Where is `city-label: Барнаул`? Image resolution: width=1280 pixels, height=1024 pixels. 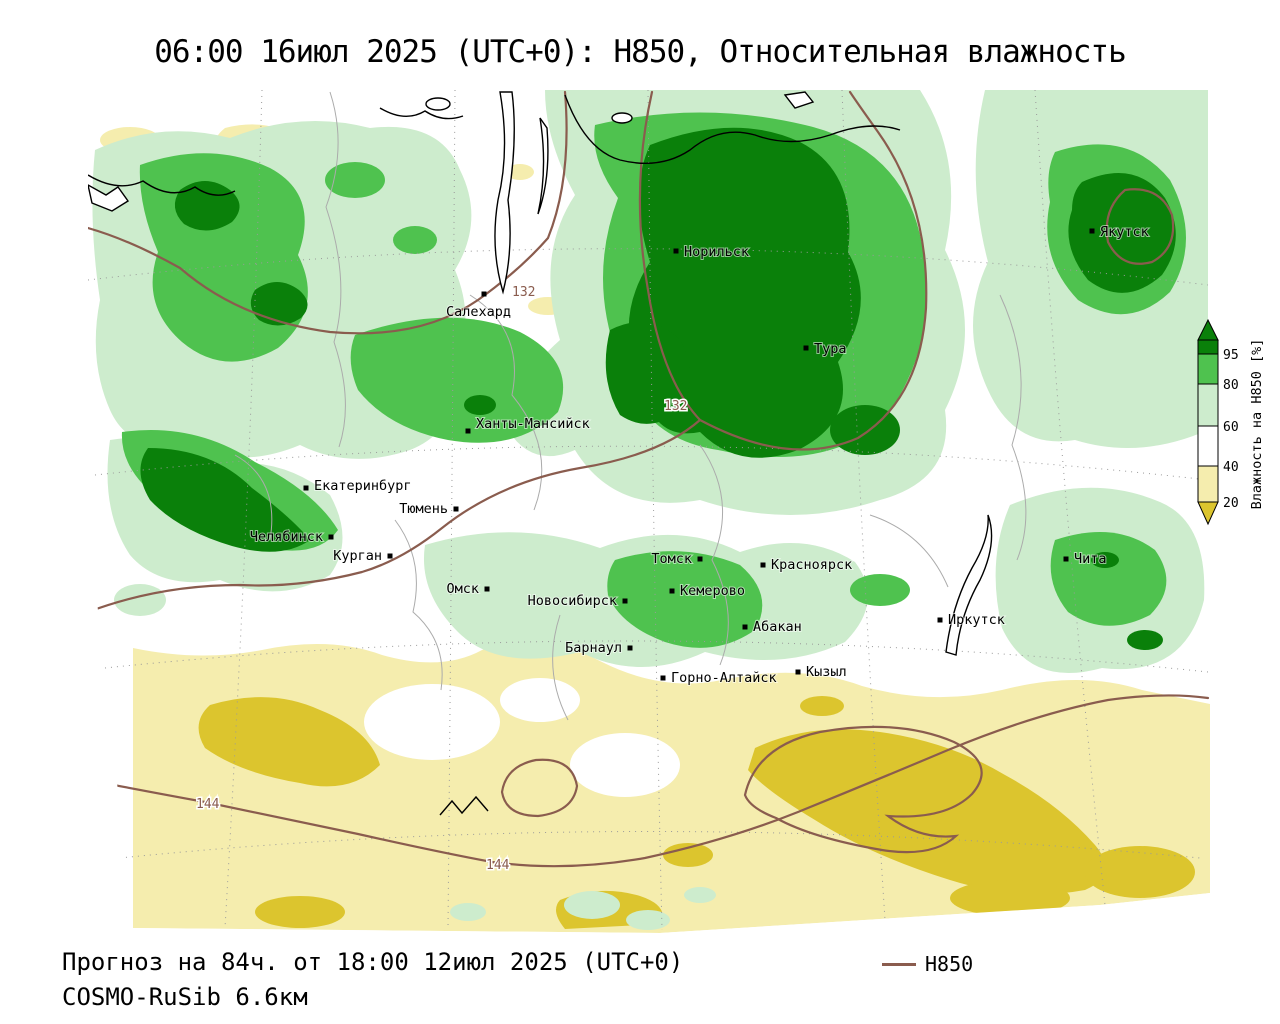
city-label: Барнаул is located at coordinates (593, 648).